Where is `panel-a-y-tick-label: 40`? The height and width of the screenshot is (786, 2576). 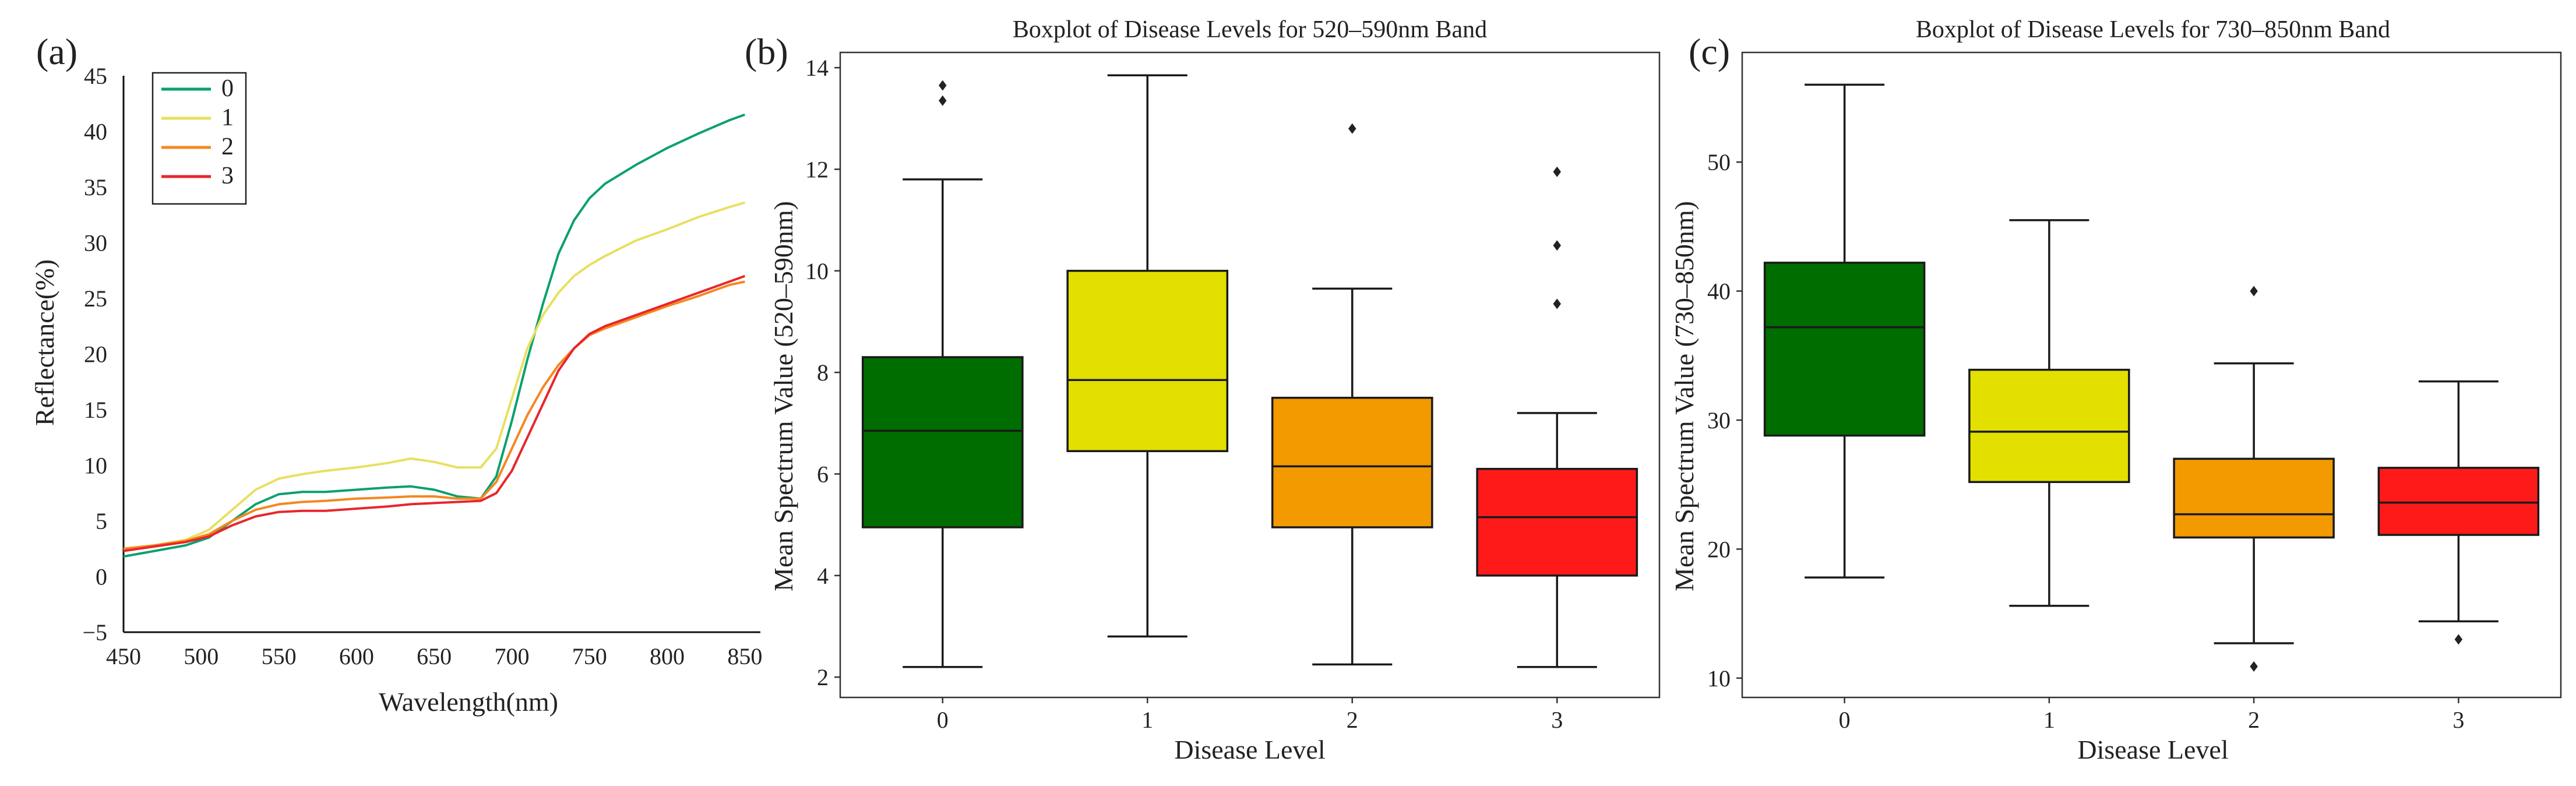 panel-a-y-tick-label: 40 is located at coordinates (95, 132).